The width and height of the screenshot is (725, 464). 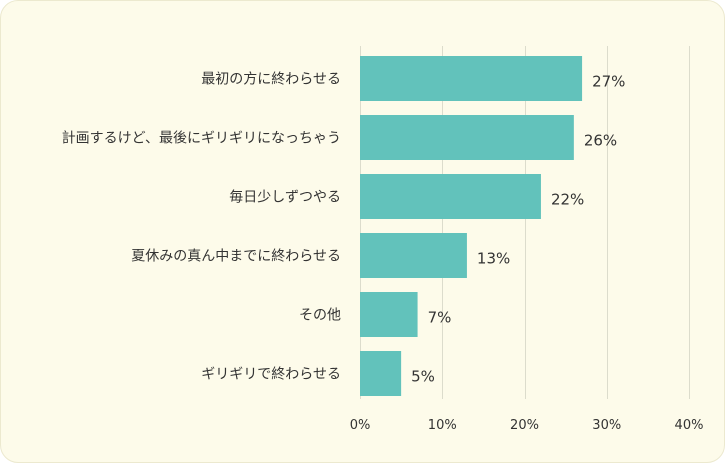 What do you see at coordinates (236, 257) in the screenshot?
I see `category-label: 夏休みの真ん中までに終わらせる` at bounding box center [236, 257].